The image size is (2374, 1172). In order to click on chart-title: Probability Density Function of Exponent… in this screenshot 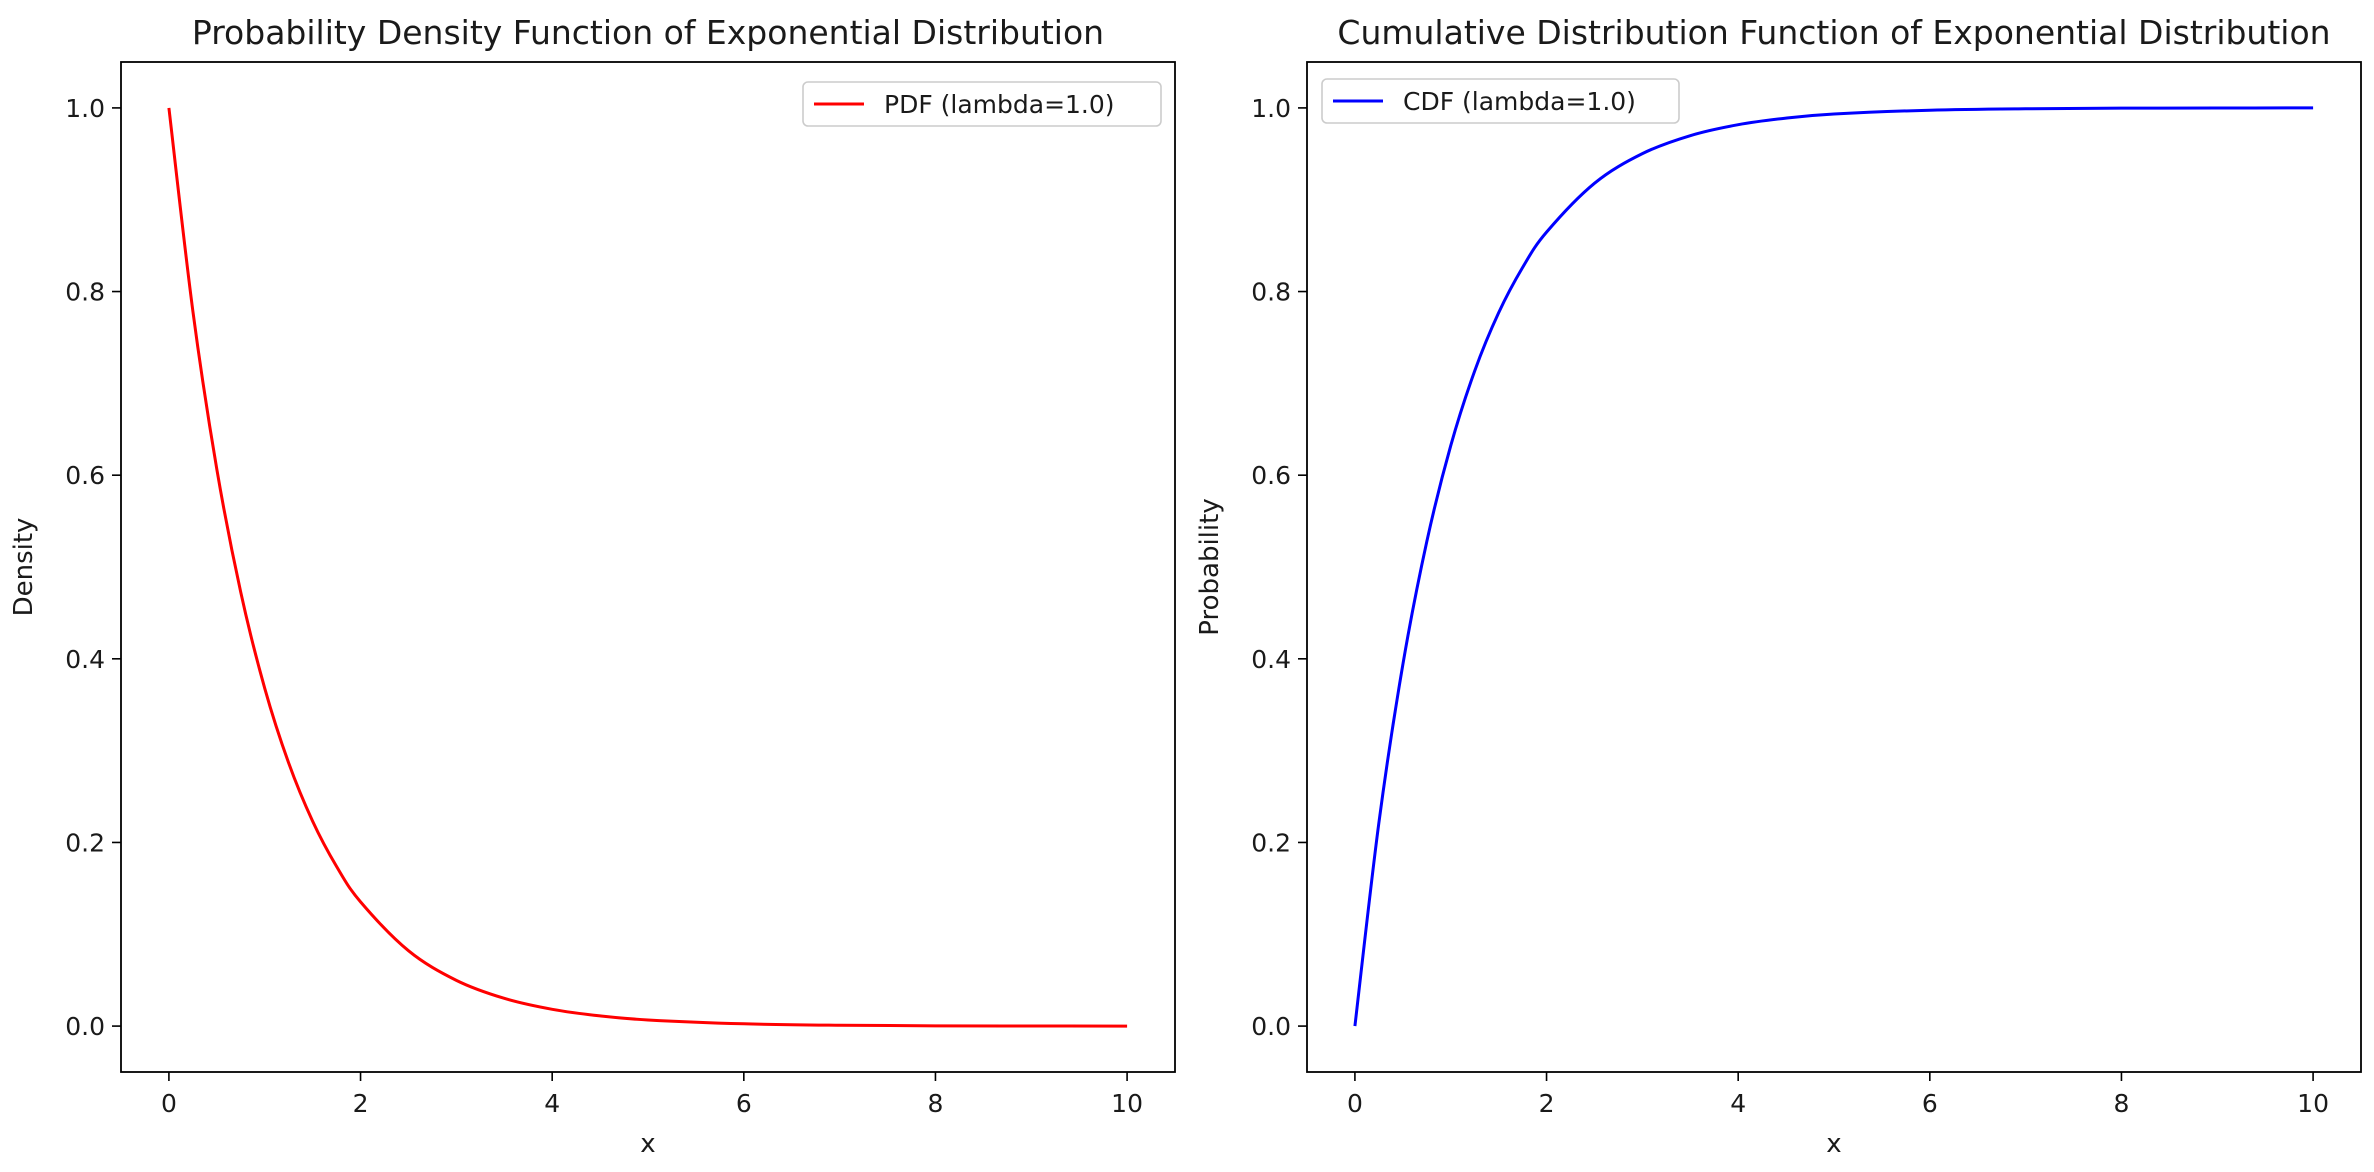, I will do `click(648, 32)`.